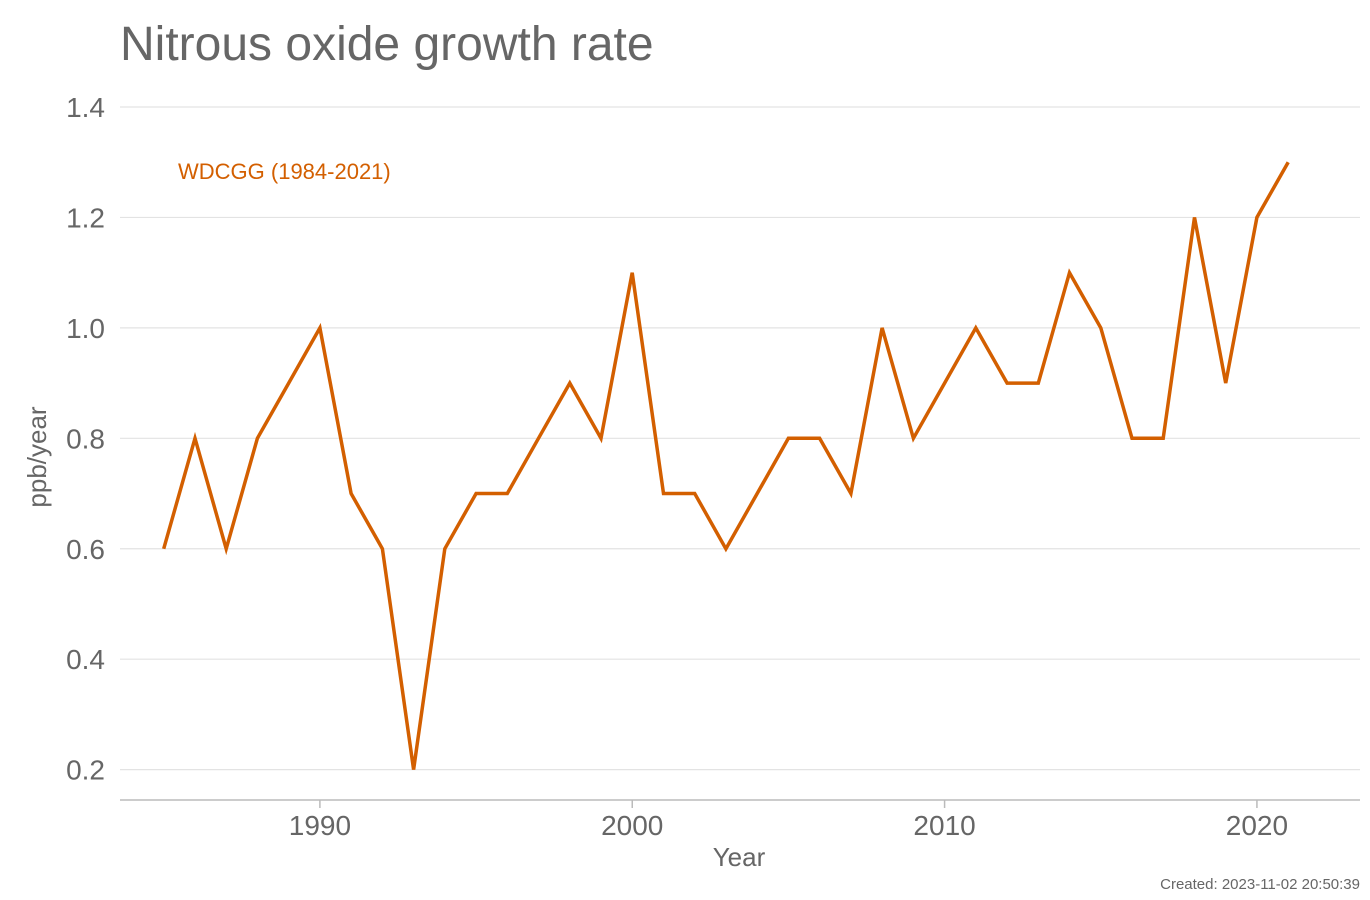  I want to click on chart-title: Nitrous oxide growth rate, so click(387, 44).